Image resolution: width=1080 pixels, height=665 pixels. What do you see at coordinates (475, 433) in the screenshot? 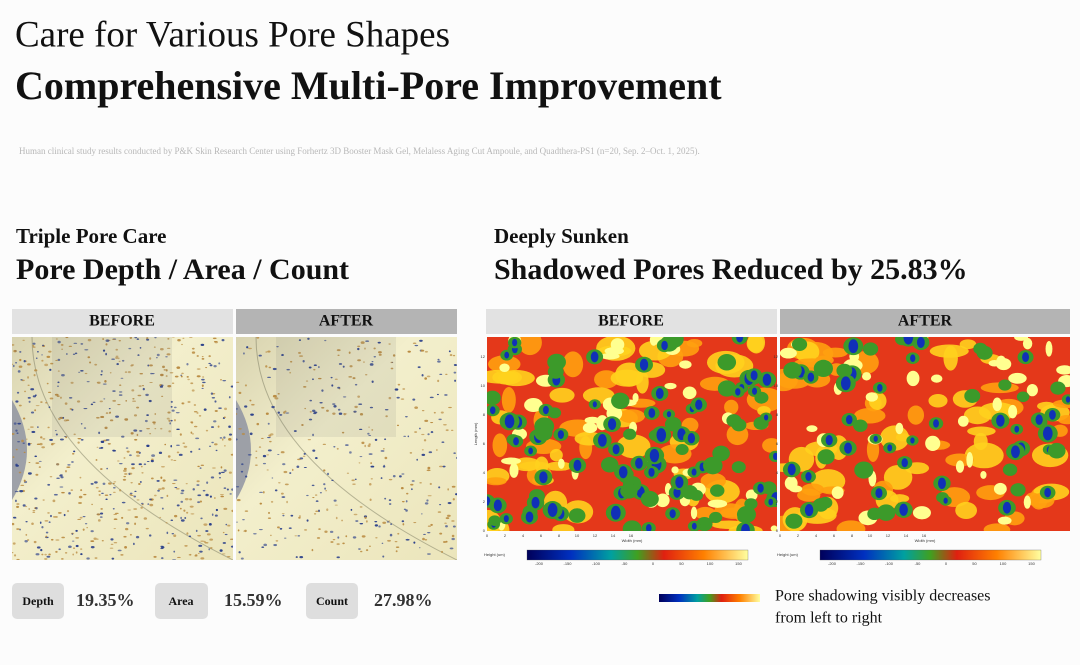
I see `y-axis-label: Length (mm)` at bounding box center [475, 433].